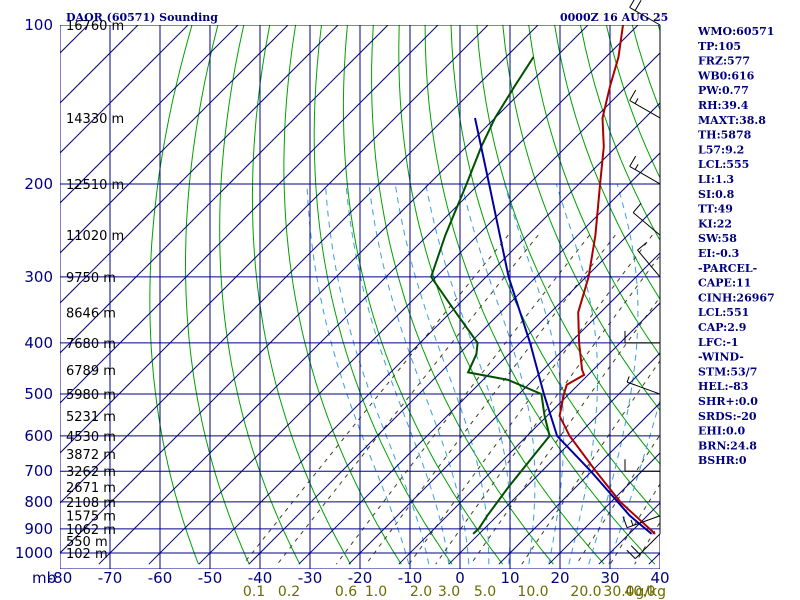 The height and width of the screenshot is (600, 800). Describe the element at coordinates (716, 179) in the screenshot. I see `index-li: LI:1.3` at that location.